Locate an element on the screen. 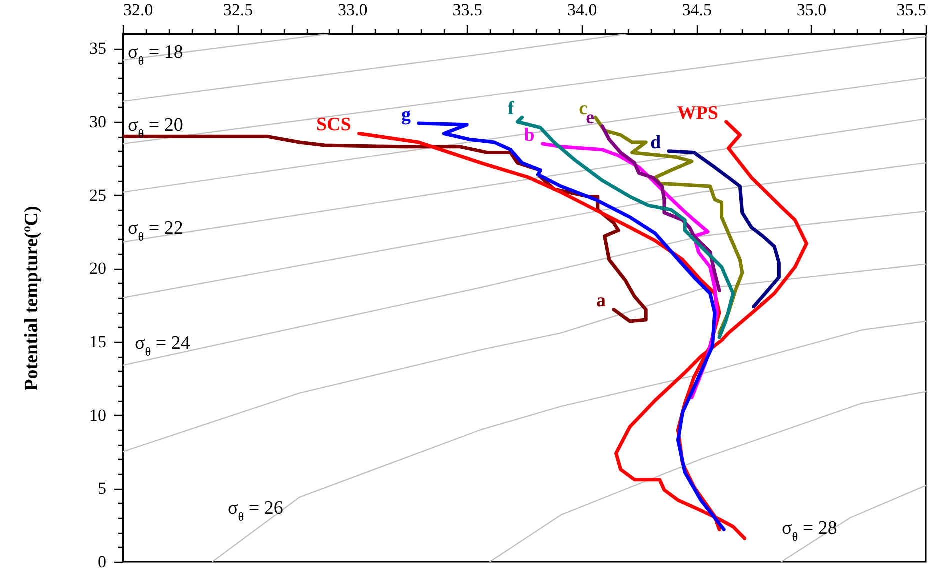  series-label: b is located at coordinates (529, 135).